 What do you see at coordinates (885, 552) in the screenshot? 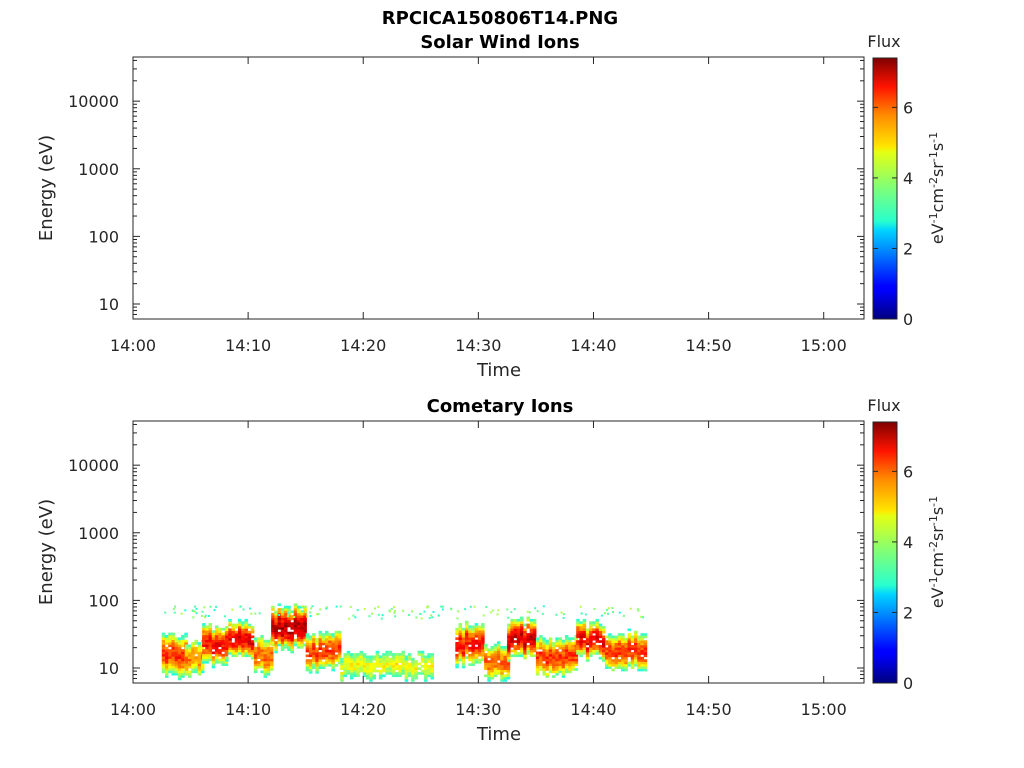
I see `colorbar-gradient` at bounding box center [885, 552].